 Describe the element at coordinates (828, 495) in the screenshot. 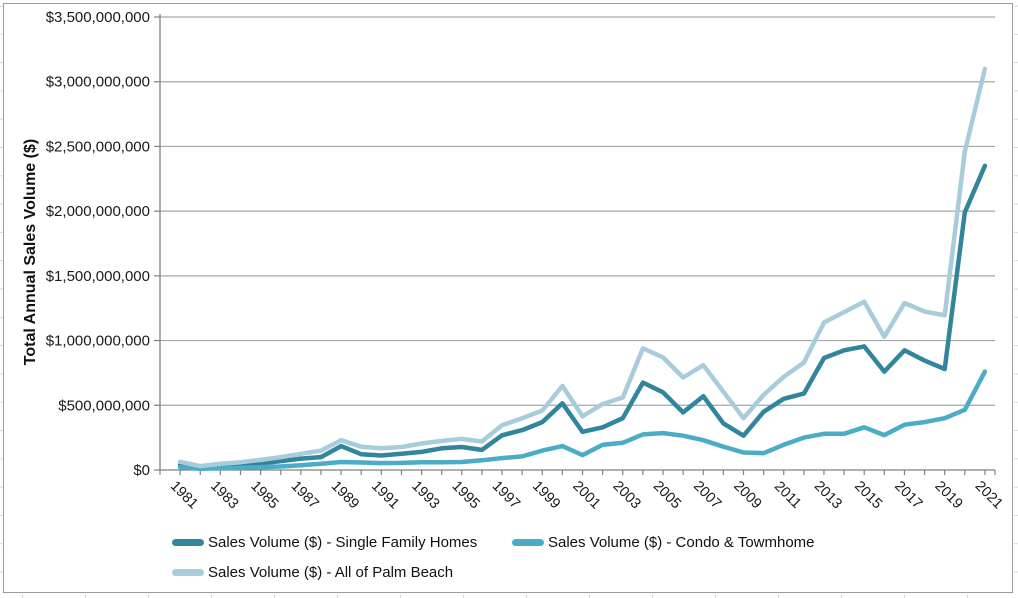

I see `x-axis-tick-label: 2013` at that location.